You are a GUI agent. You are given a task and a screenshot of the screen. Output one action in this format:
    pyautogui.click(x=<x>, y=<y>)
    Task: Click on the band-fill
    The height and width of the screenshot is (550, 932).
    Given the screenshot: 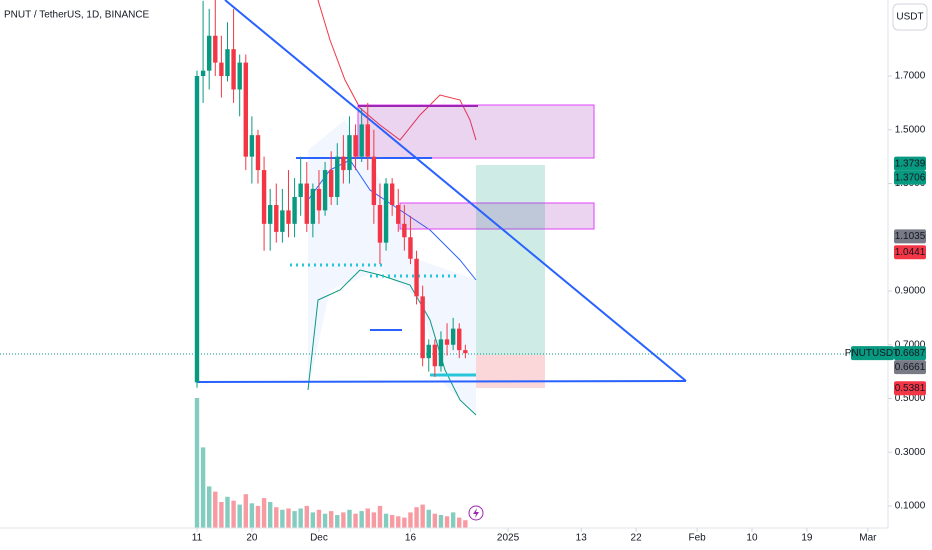 What is the action you would take?
    pyautogui.click(x=392, y=267)
    